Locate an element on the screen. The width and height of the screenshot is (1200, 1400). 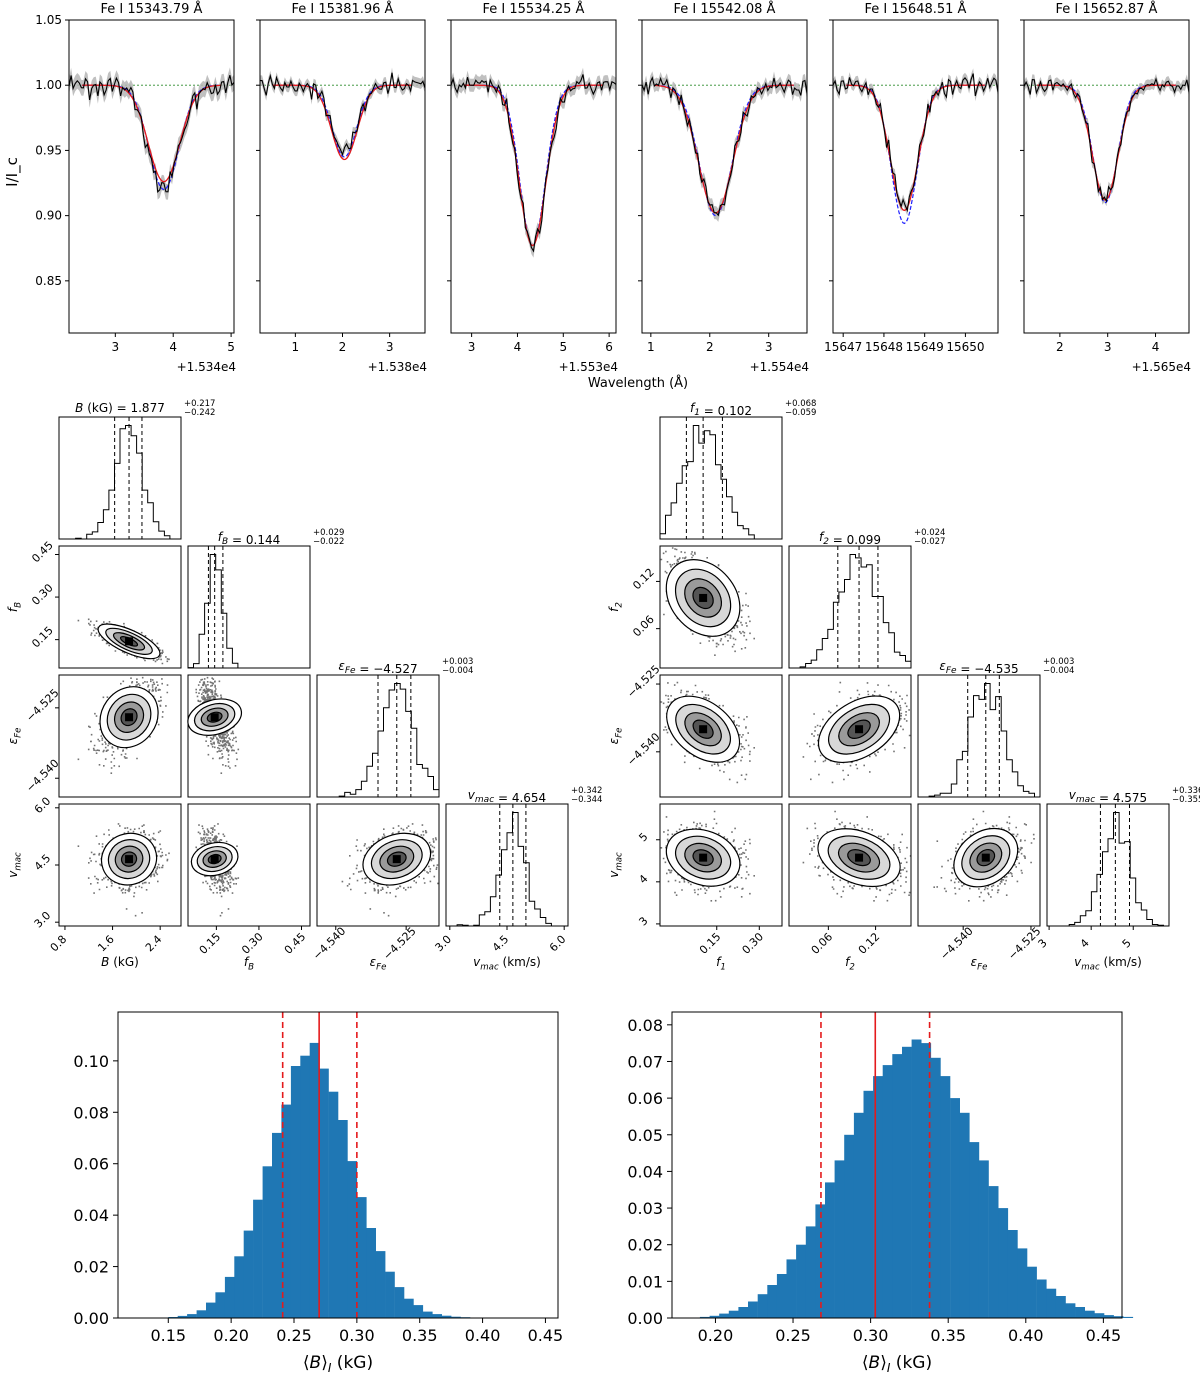
error-minus: −0.242 is located at coordinates (199, 413).